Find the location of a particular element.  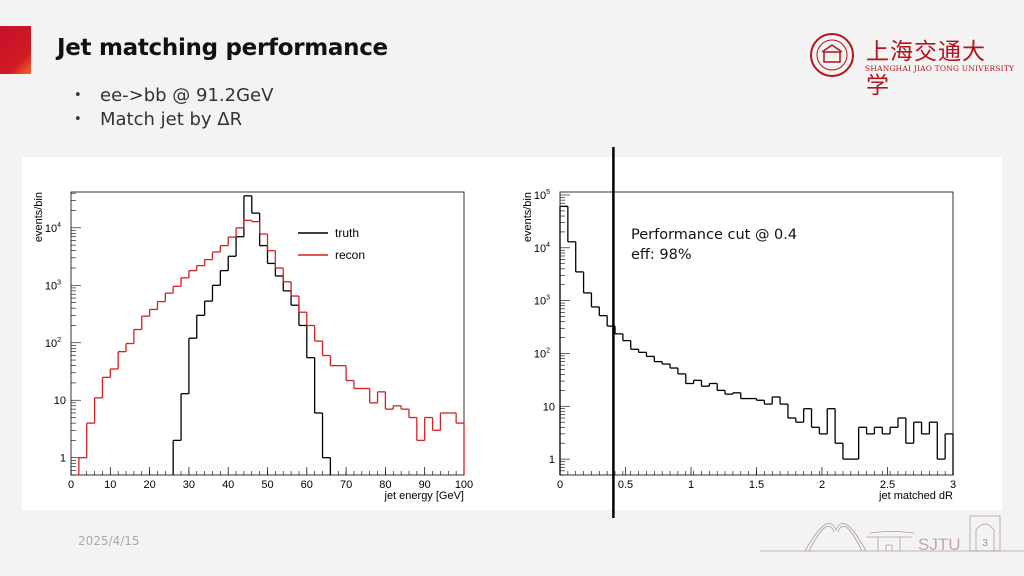

annotation-text: eff: 98% is located at coordinates (661, 255).